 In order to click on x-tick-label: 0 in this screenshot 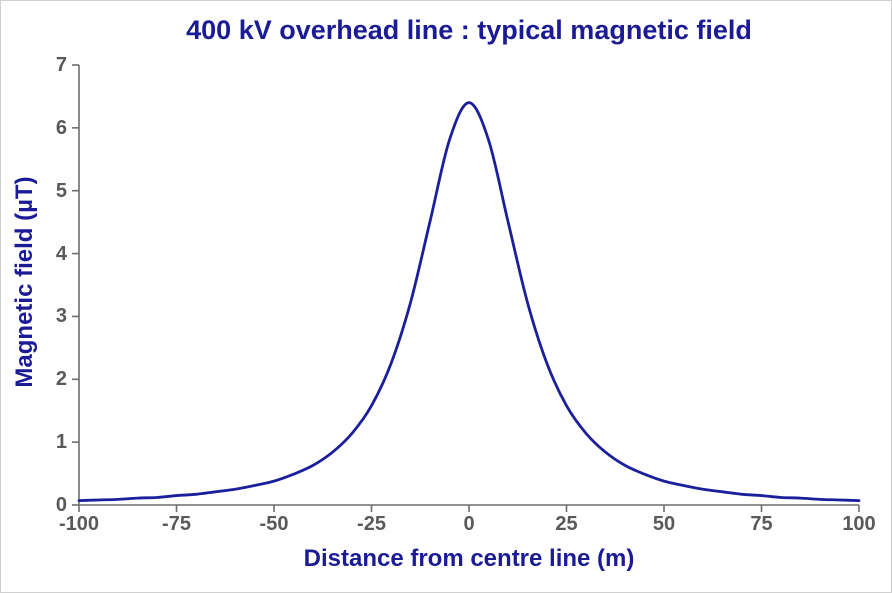, I will do `click(469, 524)`.